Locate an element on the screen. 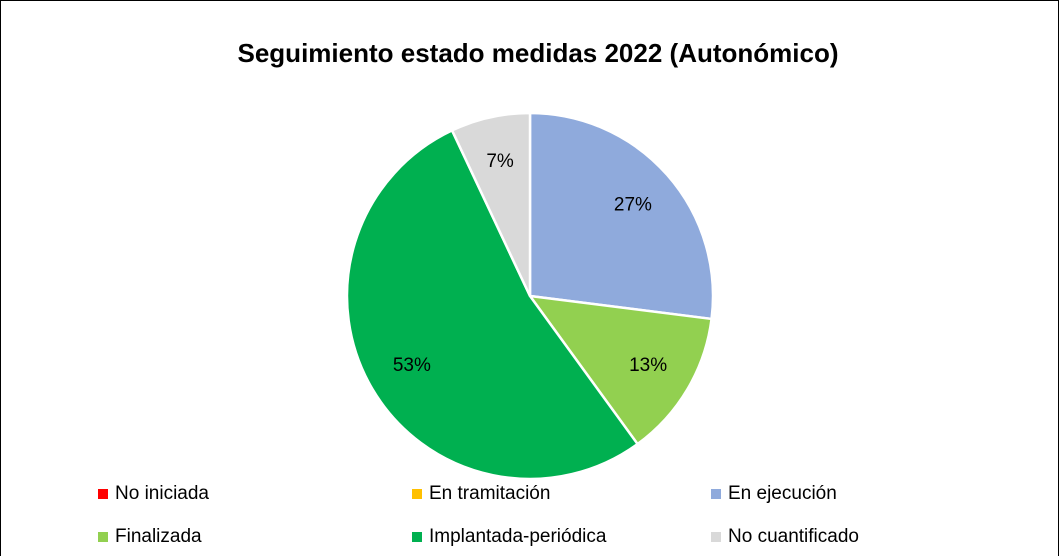 The height and width of the screenshot is (556, 1059). data-label: 53% is located at coordinates (412, 365).